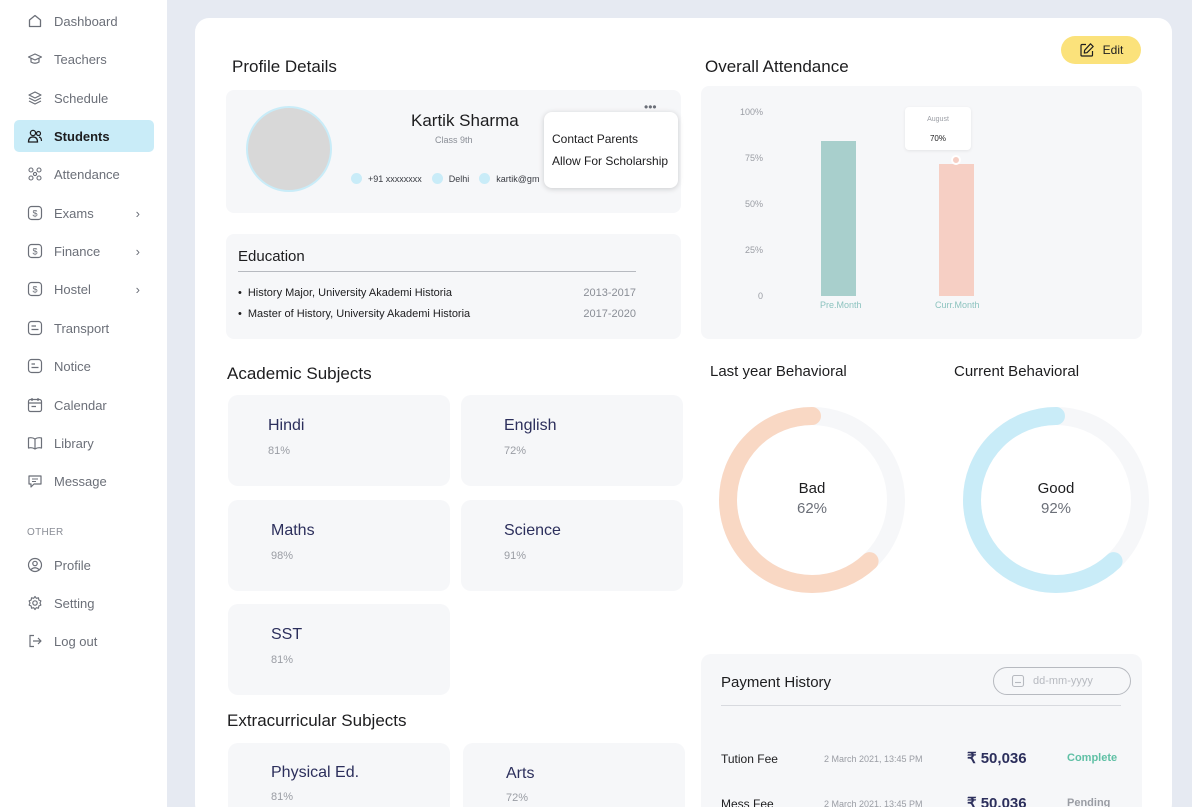 The height and width of the screenshot is (807, 1192). Describe the element at coordinates (530, 425) in the screenshot. I see `subject-name: English` at that location.